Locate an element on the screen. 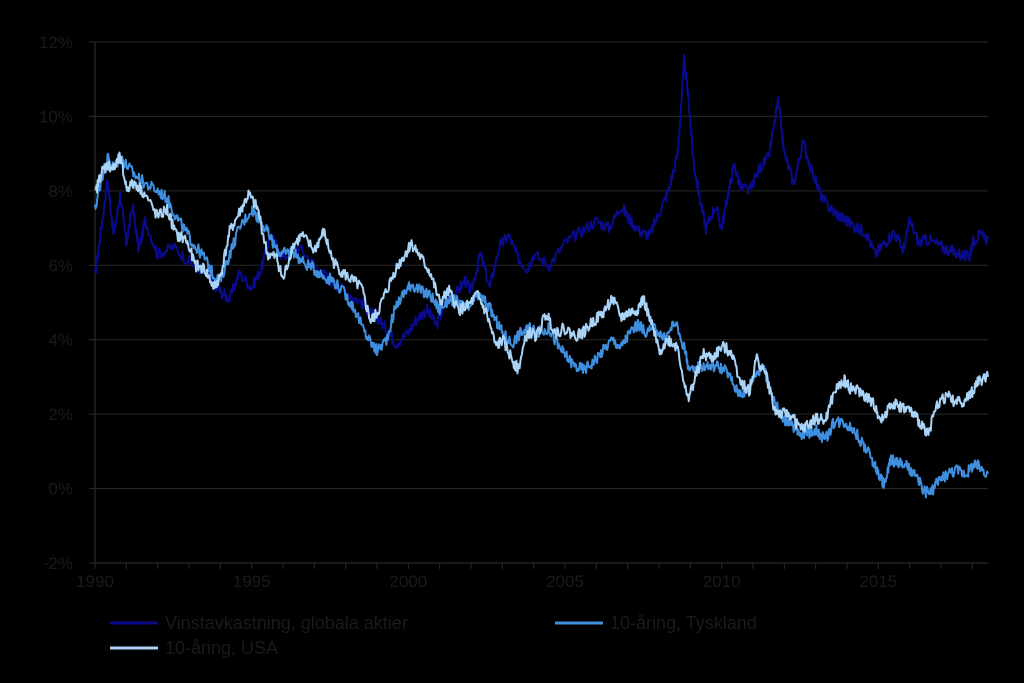 Image resolution: width=1024 pixels, height=683 pixels. legend-label: 10-åring, Tyskland is located at coordinates (683, 623).